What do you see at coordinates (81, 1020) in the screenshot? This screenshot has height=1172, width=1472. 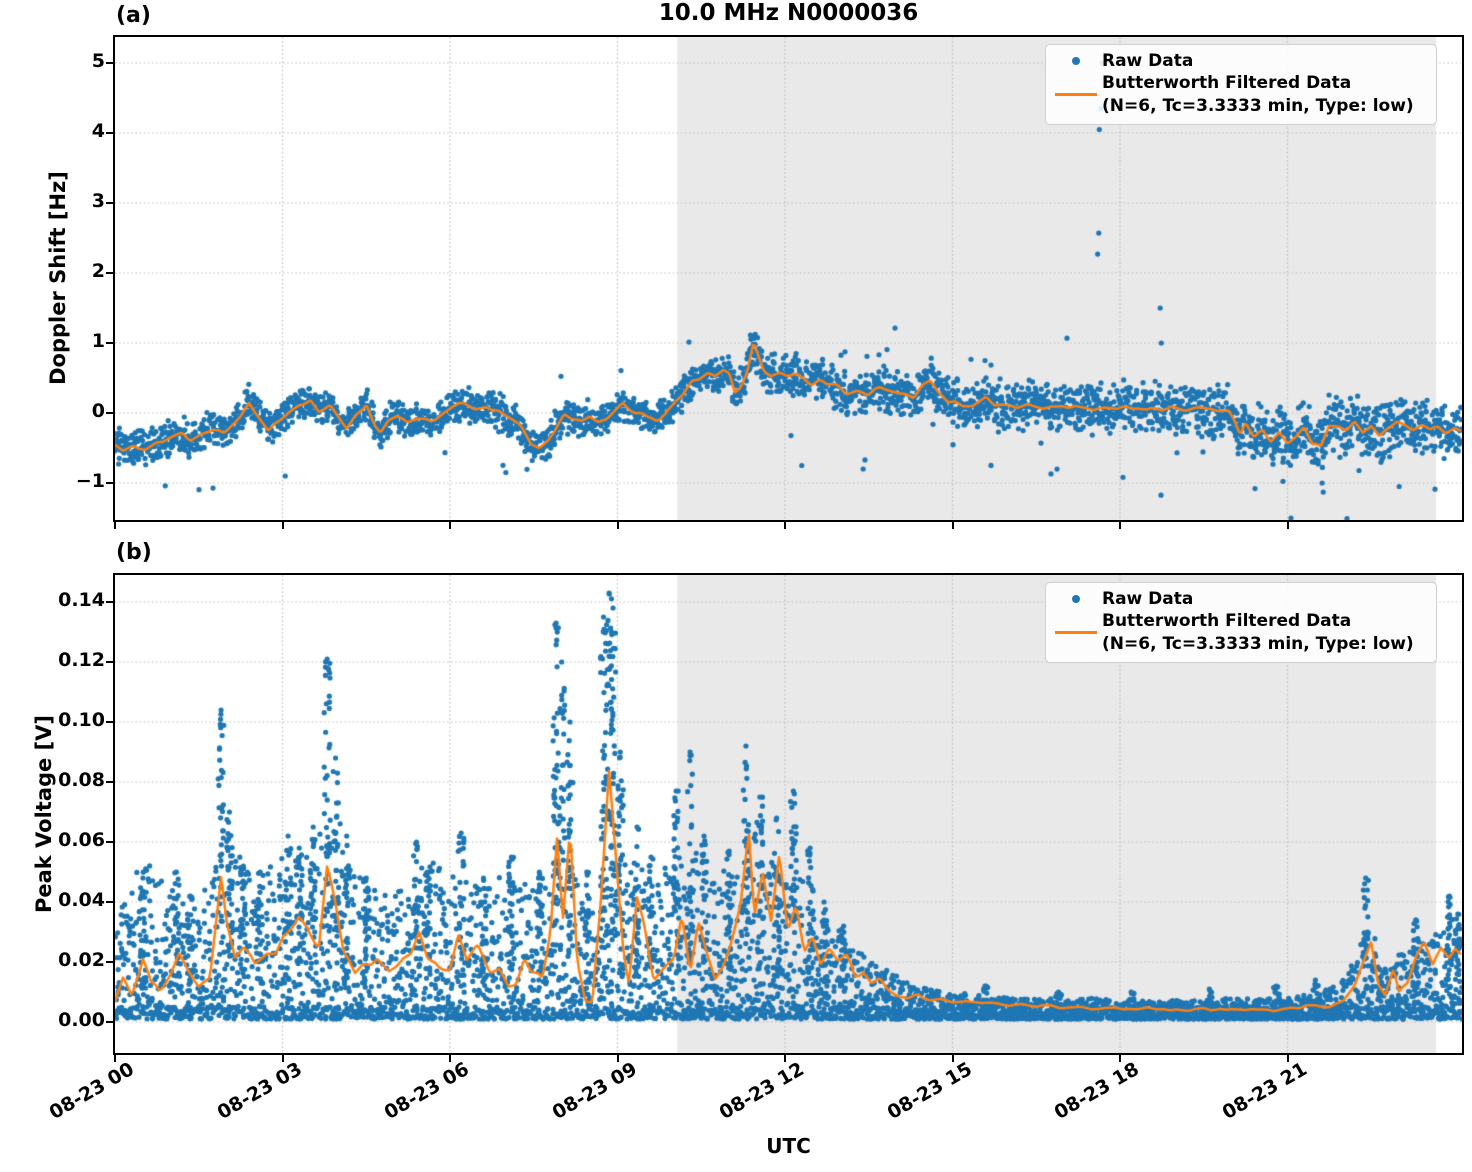 I see `y-tick-label: 0.00` at bounding box center [81, 1020].